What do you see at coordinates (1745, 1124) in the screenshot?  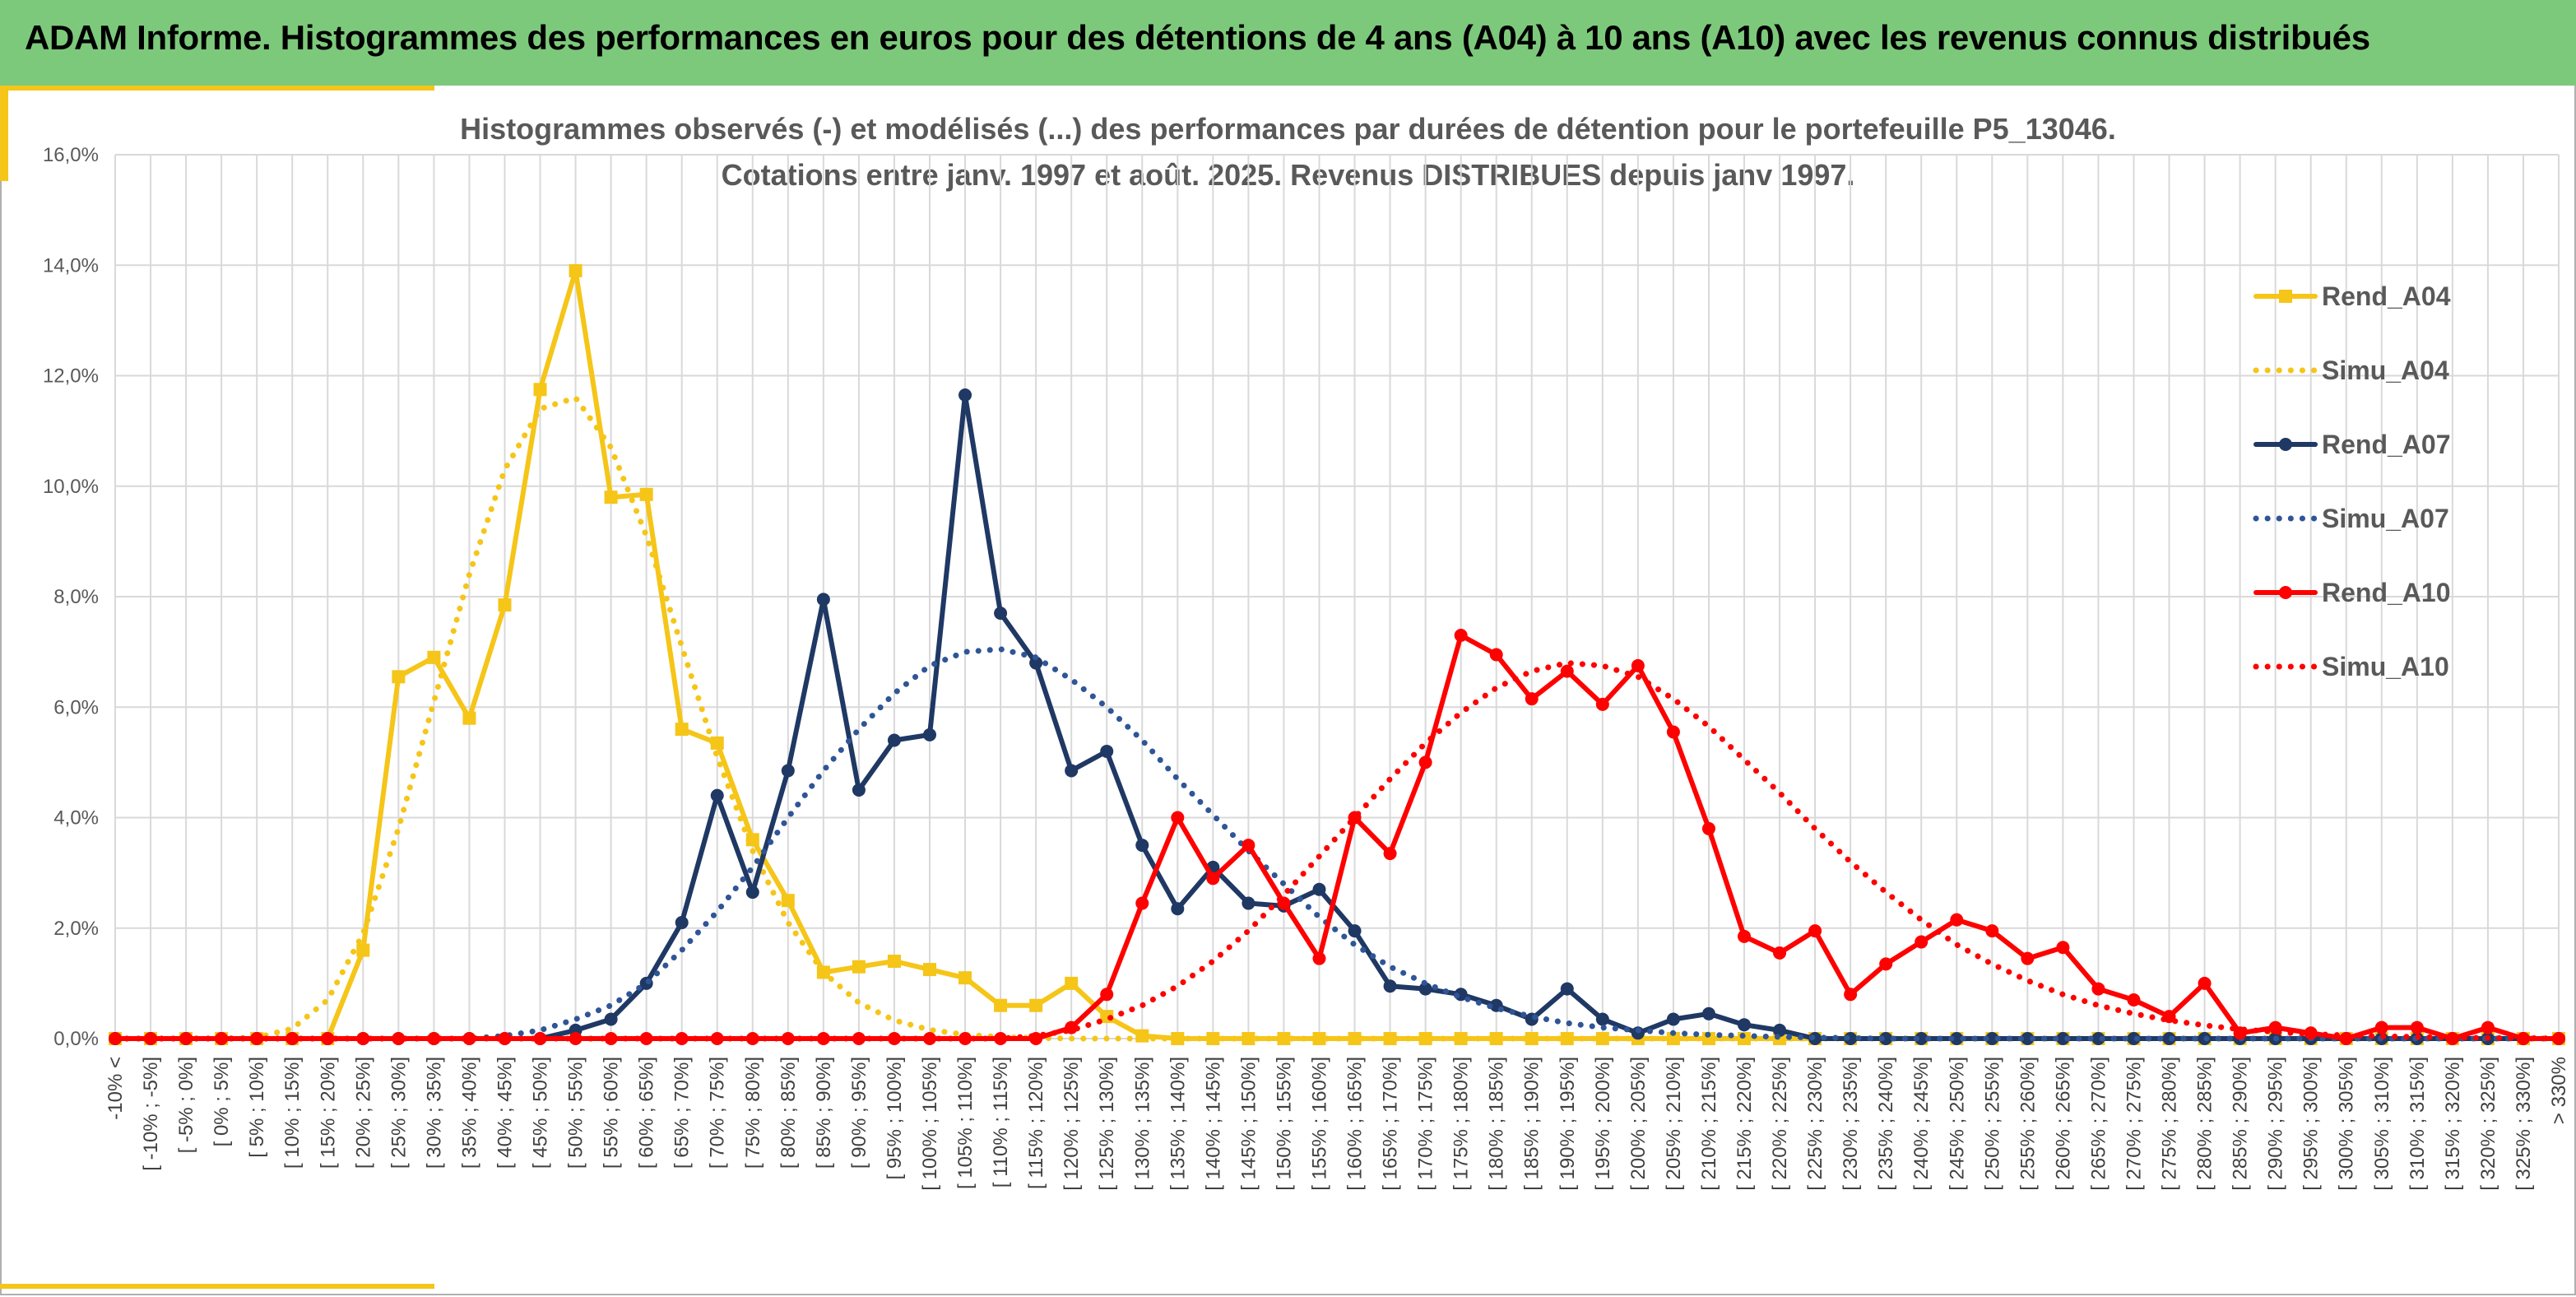 I see `x-tick-label: [ 215% ; 220%]` at bounding box center [1745, 1124].